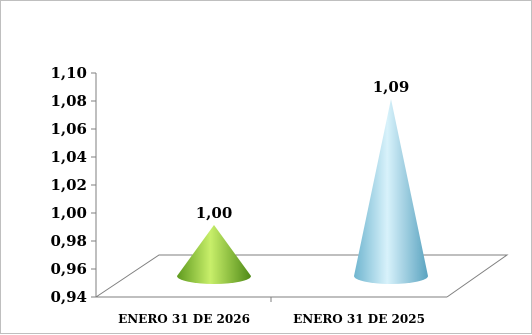 Image resolution: width=532 pixels, height=335 pixels. What do you see at coordinates (391, 87) in the screenshot?
I see `data-label: 1,09` at bounding box center [391, 87].